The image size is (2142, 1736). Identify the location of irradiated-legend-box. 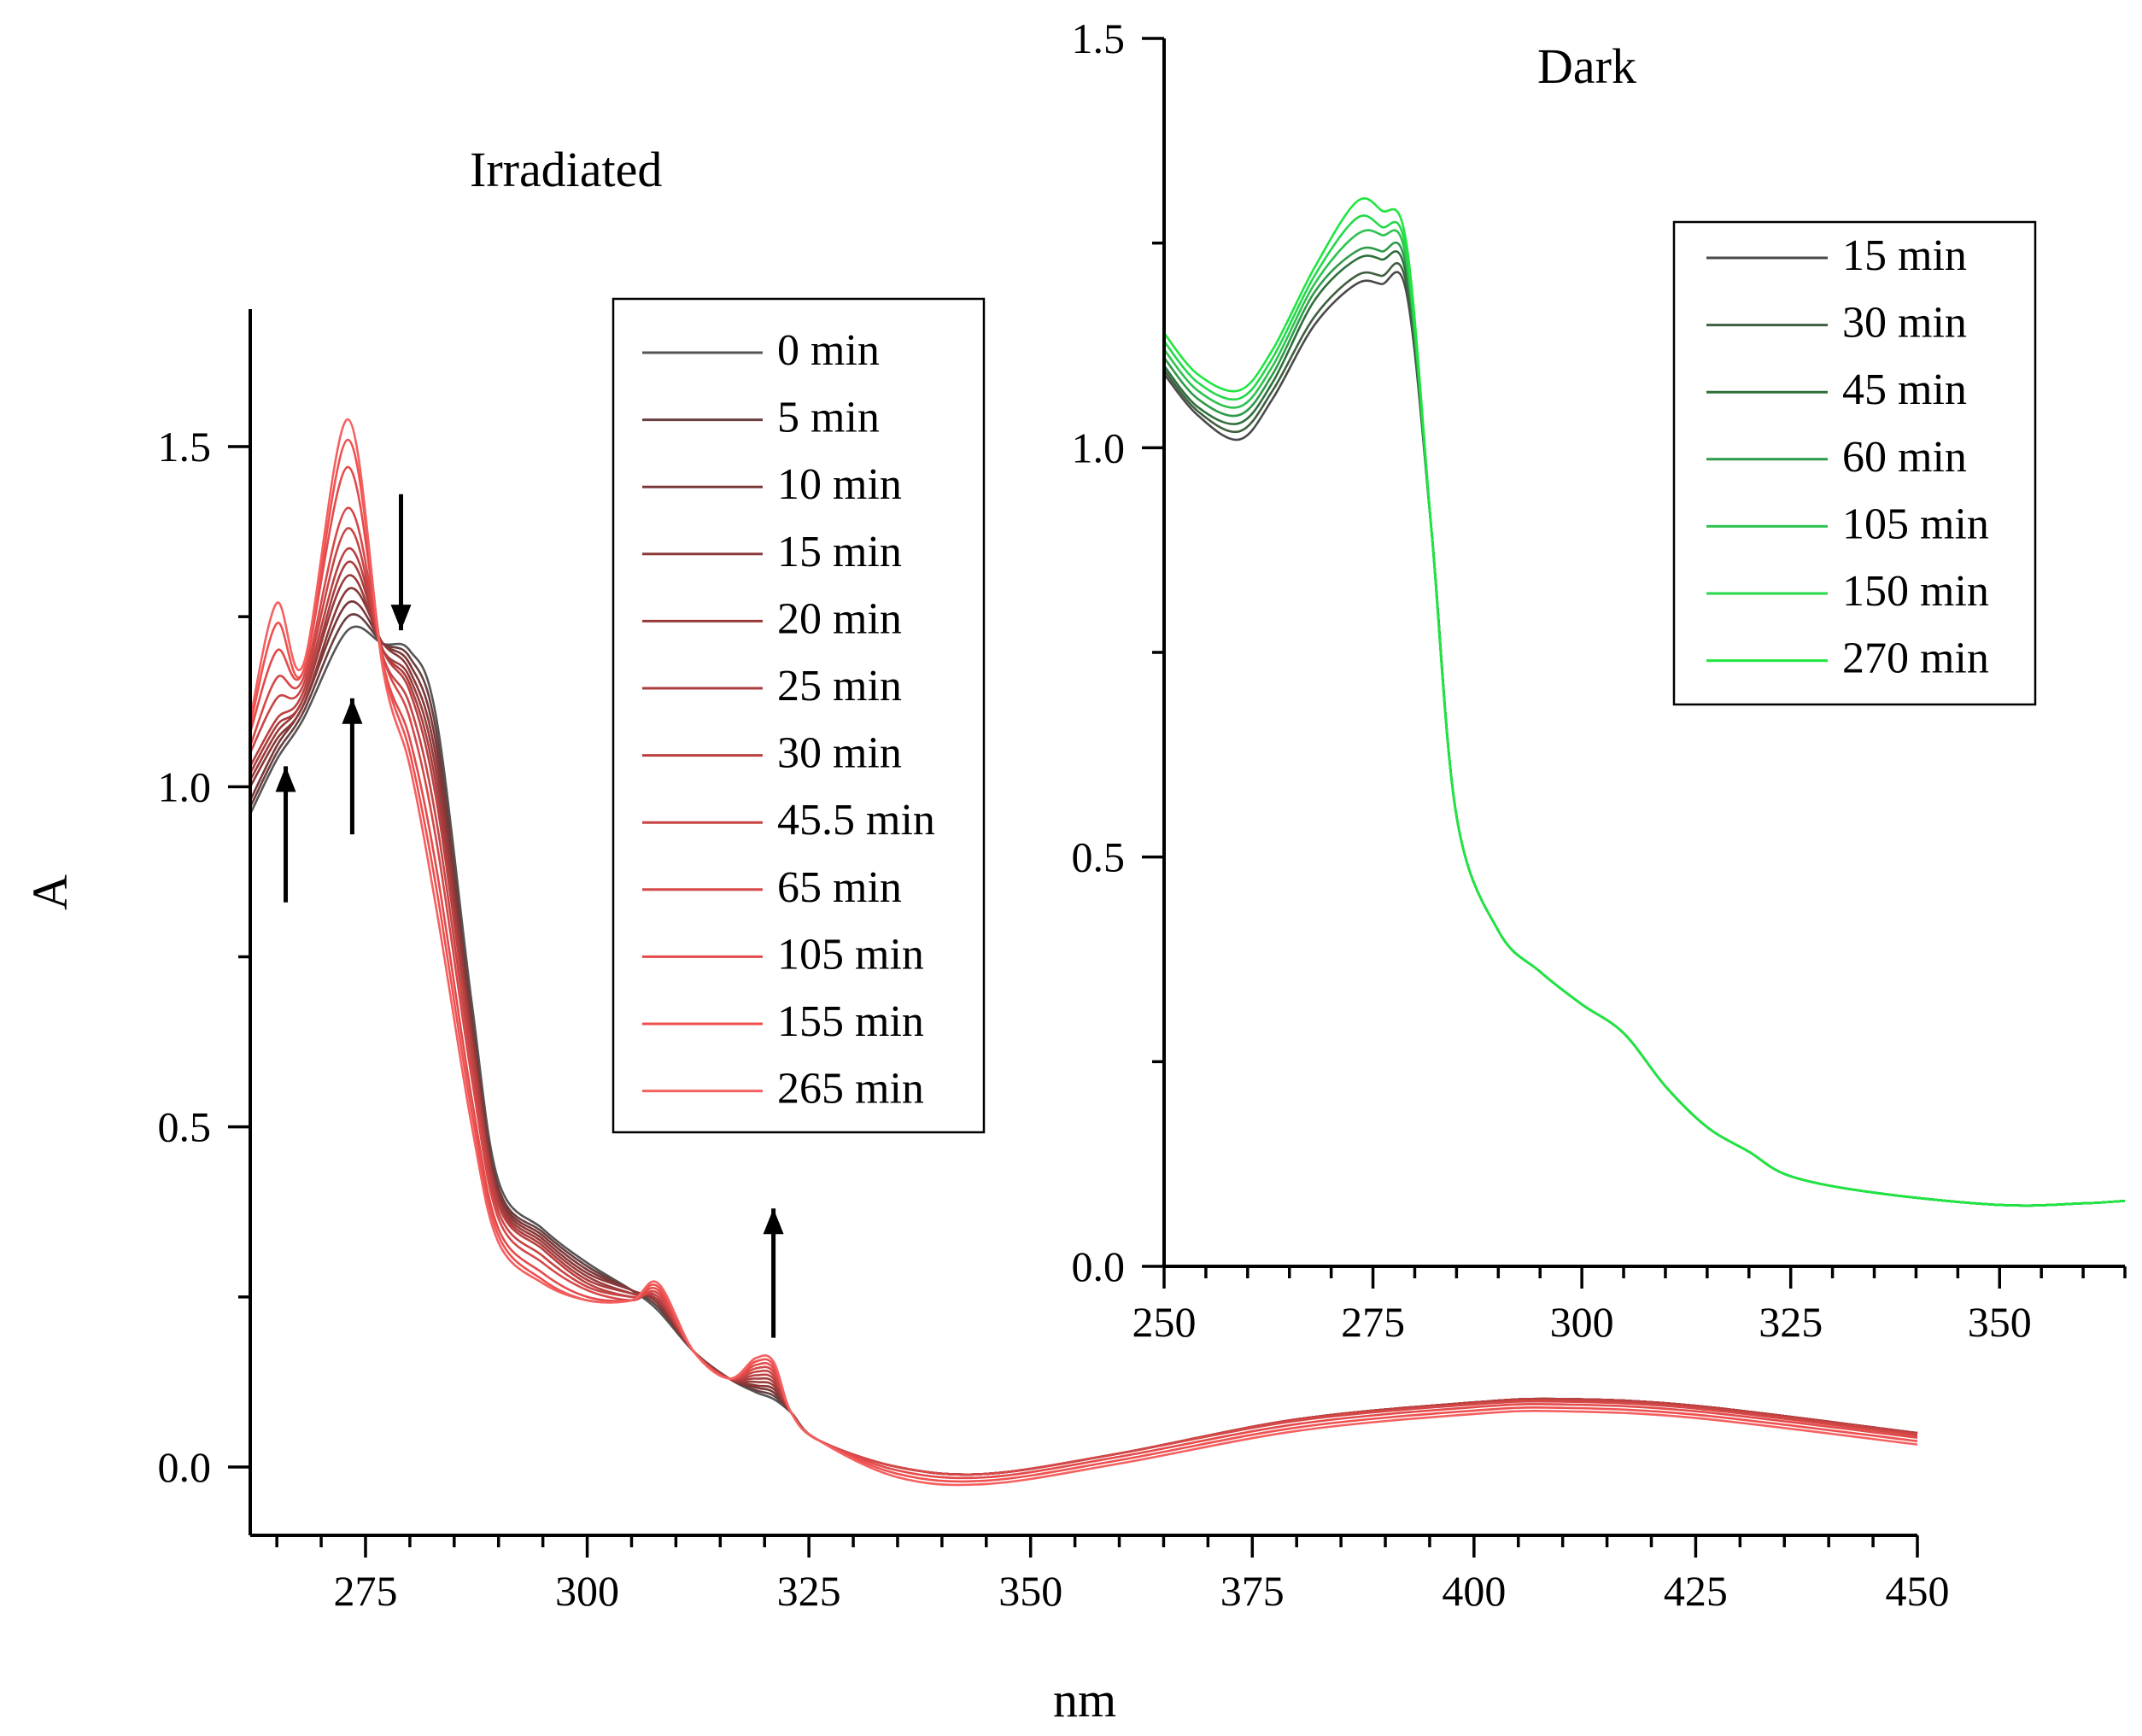
(799, 716).